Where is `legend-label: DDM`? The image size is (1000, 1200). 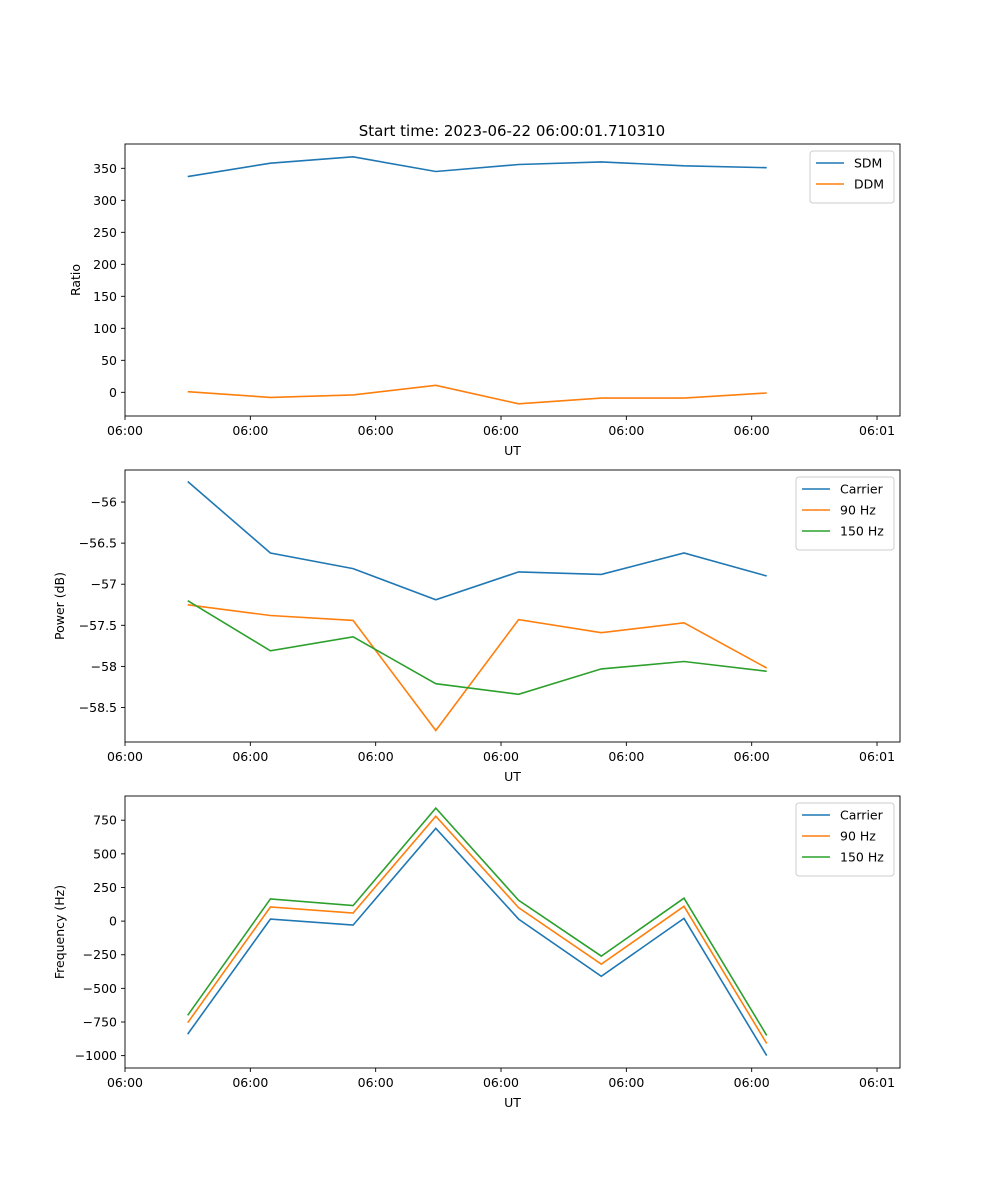 legend-label: DDM is located at coordinates (869, 184).